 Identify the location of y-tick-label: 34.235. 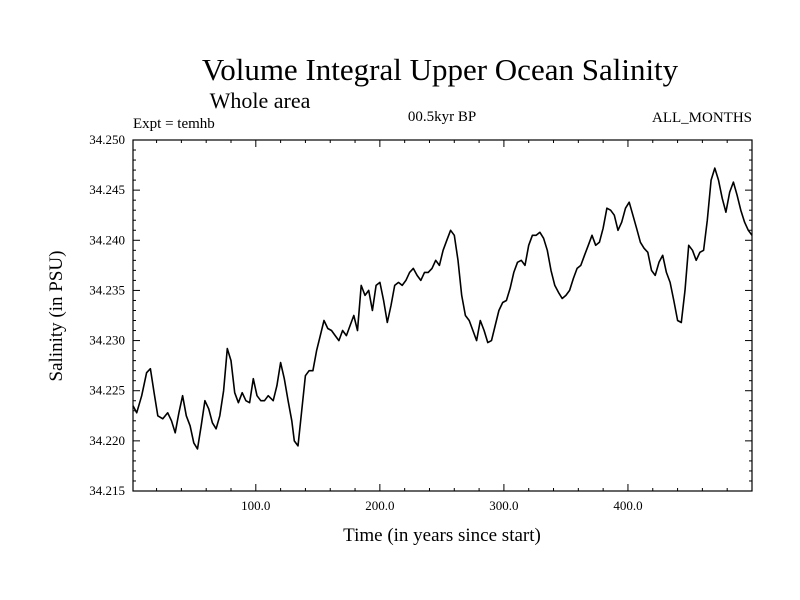
(107, 289).